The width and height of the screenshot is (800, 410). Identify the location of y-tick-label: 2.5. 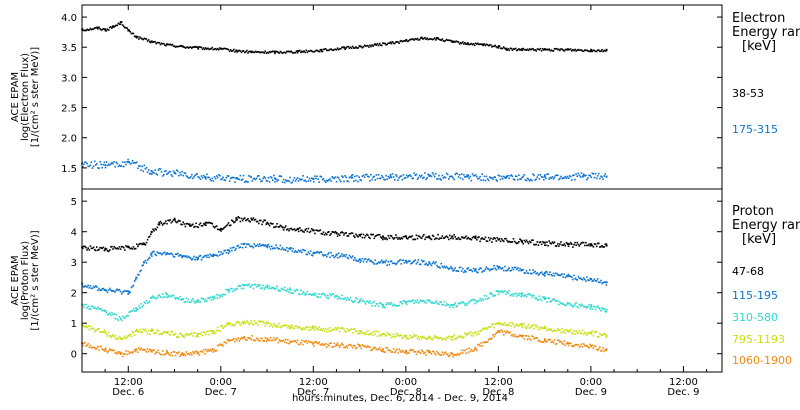
(69, 109).